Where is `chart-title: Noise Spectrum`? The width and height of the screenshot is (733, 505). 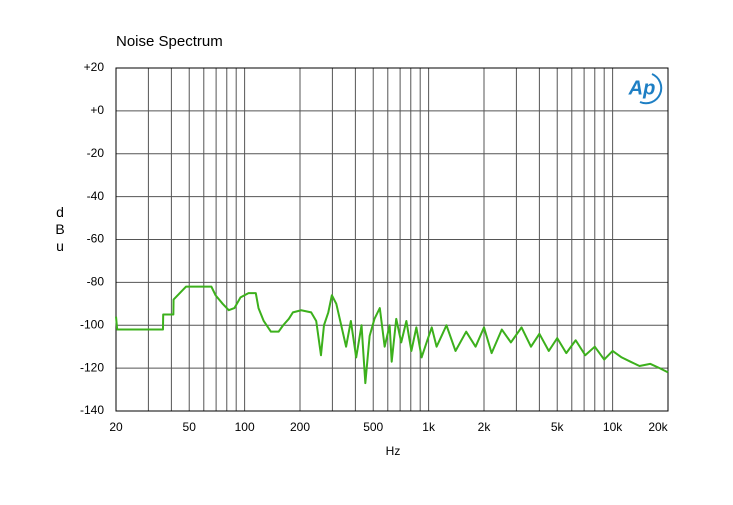
chart-title: Noise Spectrum is located at coordinates (169, 41).